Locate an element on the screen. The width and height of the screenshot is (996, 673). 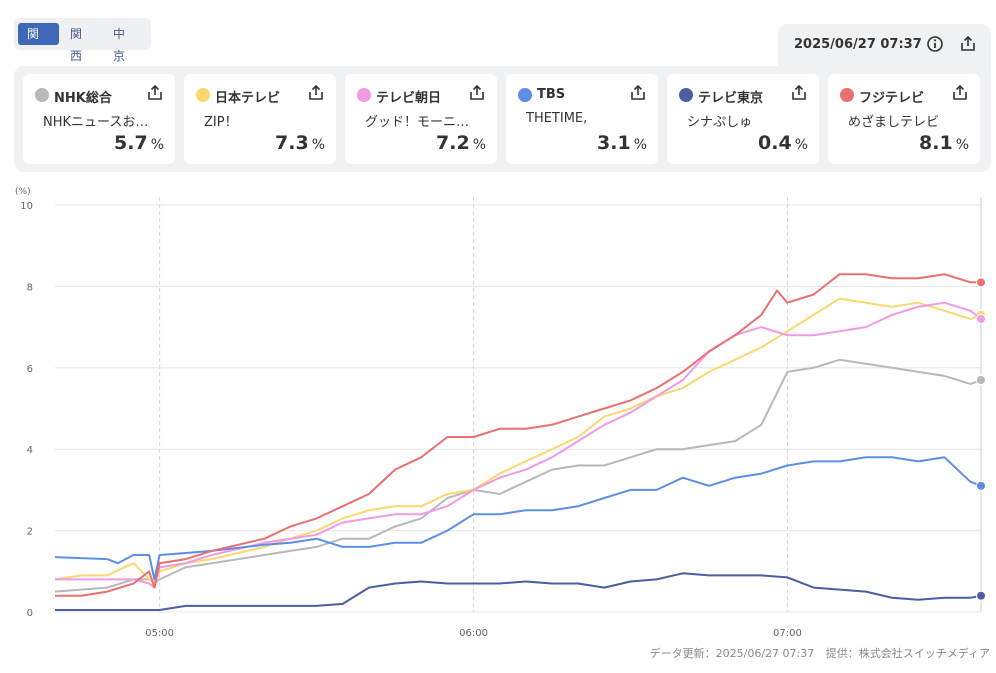
rating-number: 3.1 is located at coordinates (614, 143).